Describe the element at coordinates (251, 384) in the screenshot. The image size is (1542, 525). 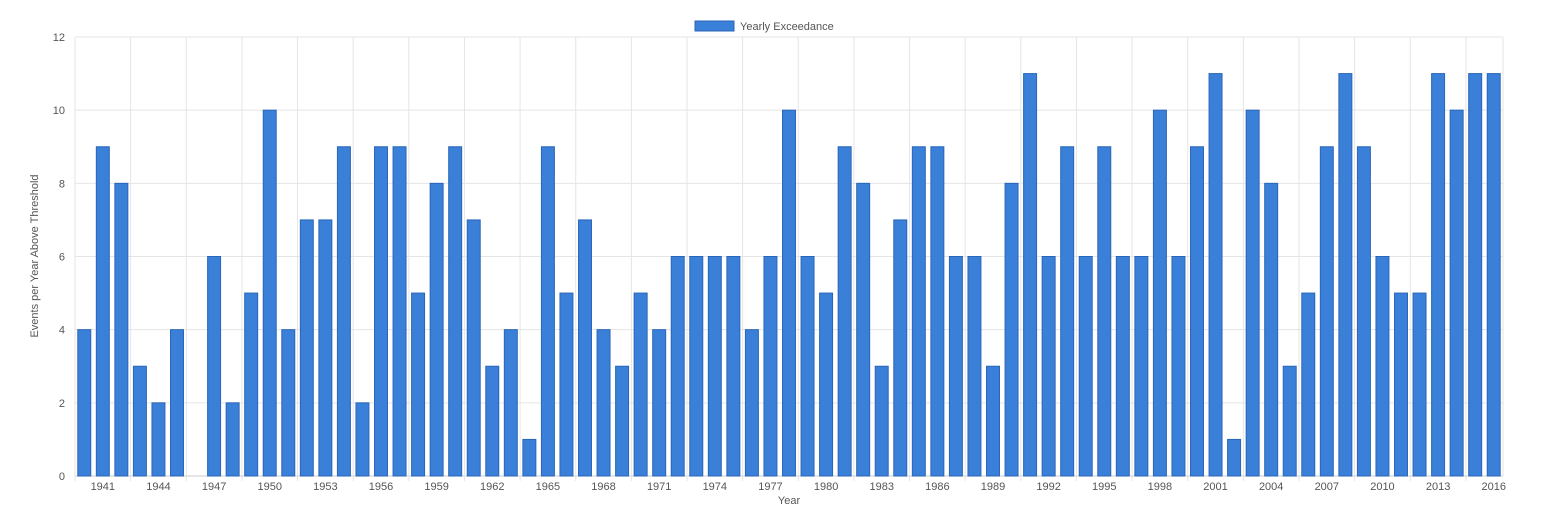
I see `bar-1949` at that location.